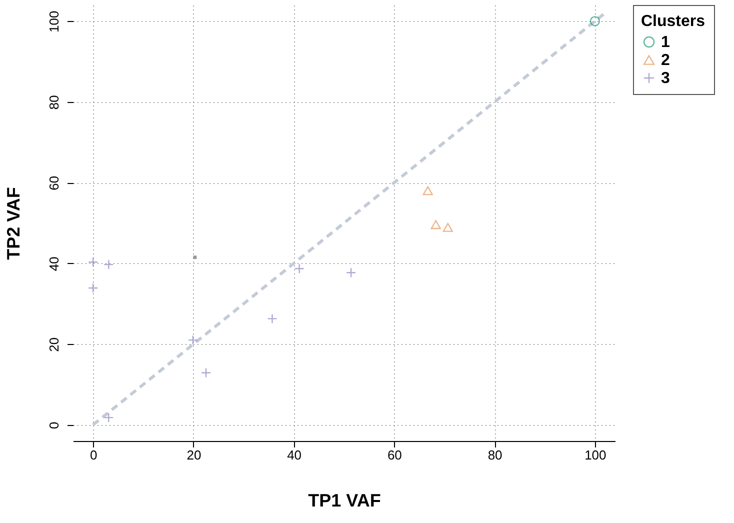  I want to click on y-tick-label: 0, so click(54, 425).